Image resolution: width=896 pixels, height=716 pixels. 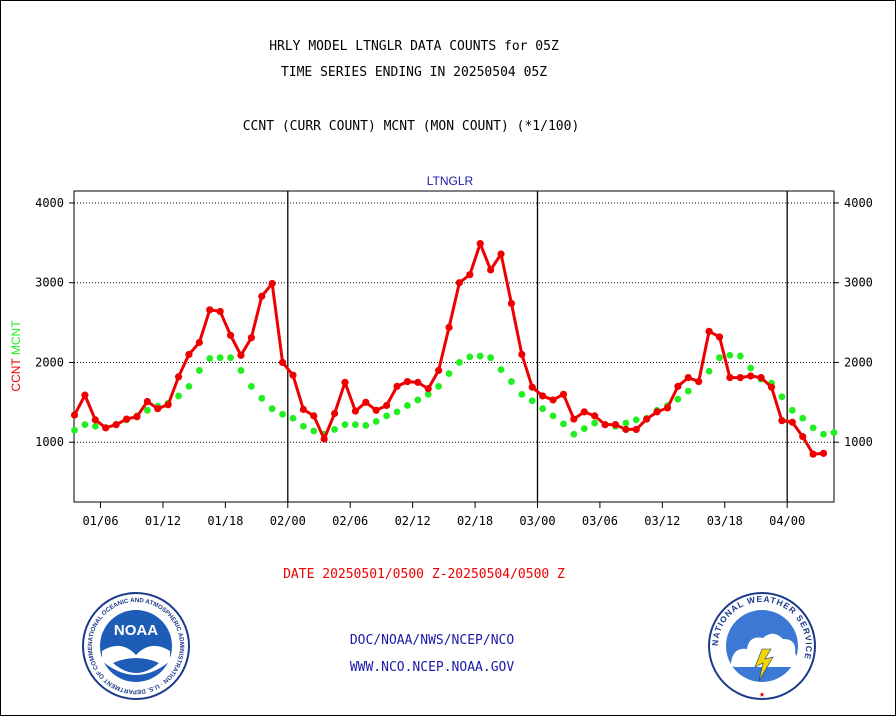 What do you see at coordinates (424, 574) in the screenshot?
I see `date-range: DATE 20250501/0500 Z-20250504/0500 Z` at bounding box center [424, 574].